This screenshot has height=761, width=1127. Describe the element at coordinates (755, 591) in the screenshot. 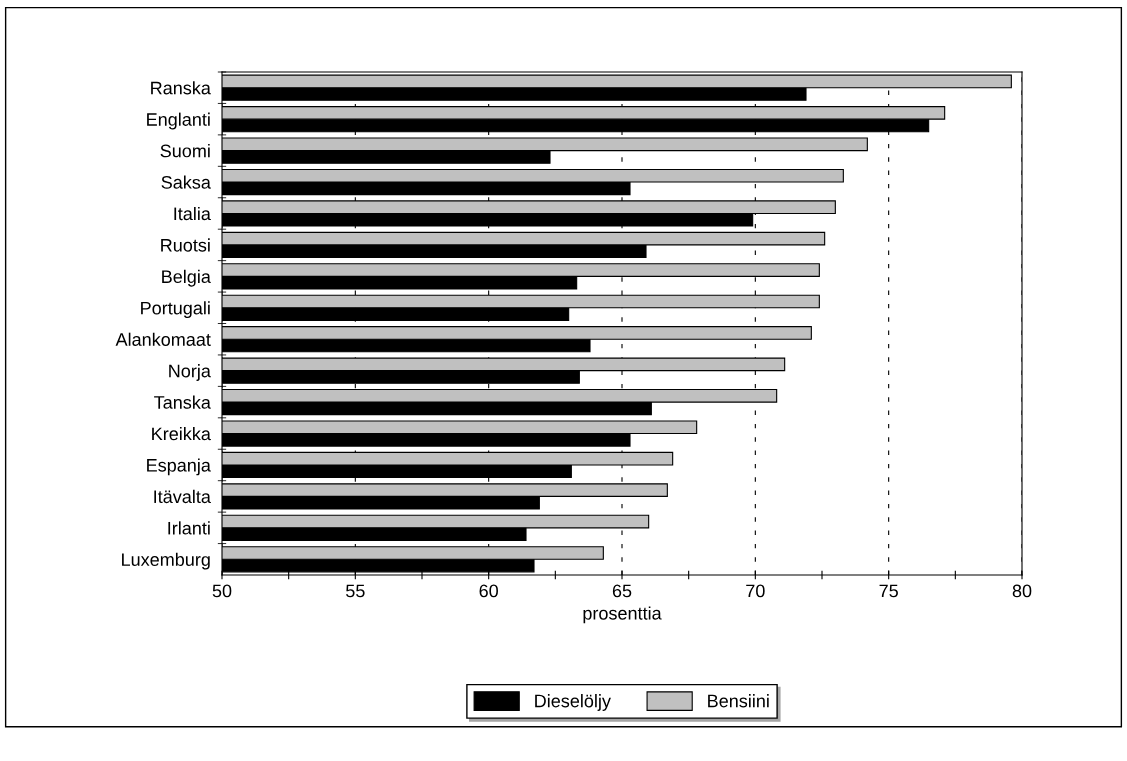

I see `x-tick-label: 70` at that location.